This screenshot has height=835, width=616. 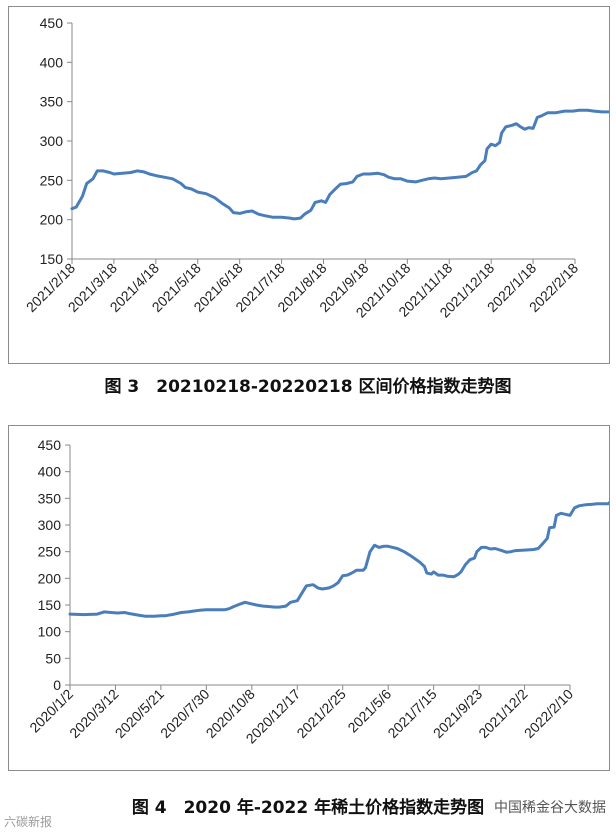 What do you see at coordinates (50, 632) in the screenshot?
I see `y-tick-label: 100` at bounding box center [50, 632].